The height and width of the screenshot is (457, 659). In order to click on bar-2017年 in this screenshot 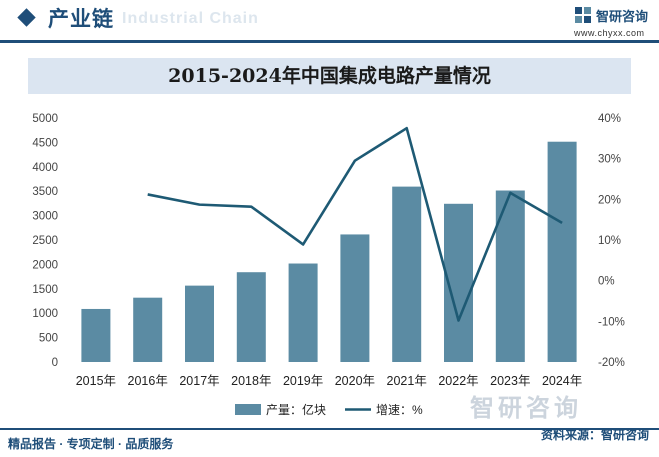, I will do `click(199, 323)`.